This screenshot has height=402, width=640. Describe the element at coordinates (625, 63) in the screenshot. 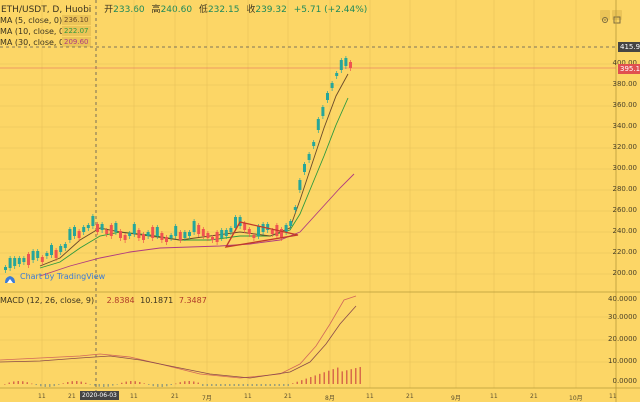

I see `price-tick: 400.00` at that location.